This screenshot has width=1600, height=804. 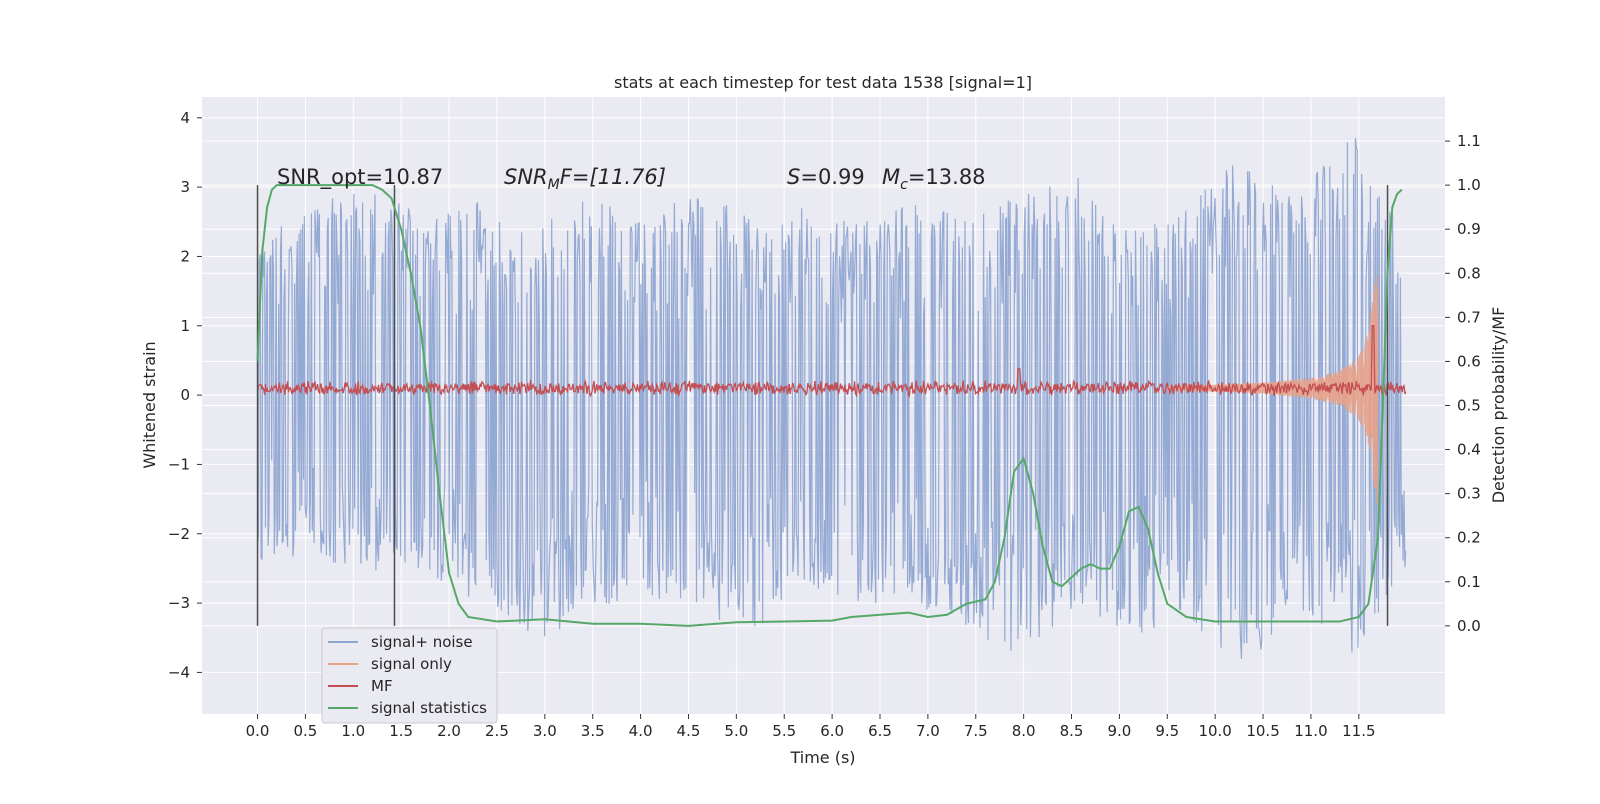 What do you see at coordinates (1072, 731) in the screenshot?
I see `x-tick-label: 8.5` at bounding box center [1072, 731].